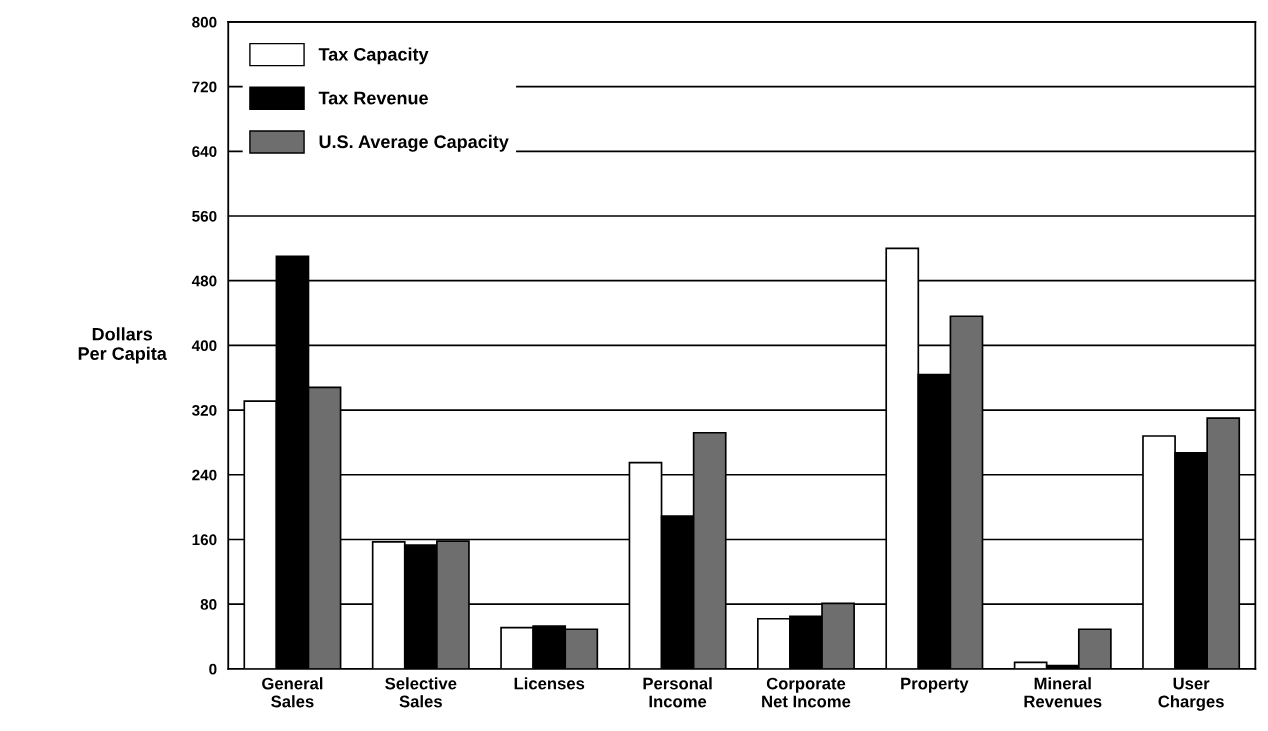 This screenshot has width=1268, height=731. Describe the element at coordinates (204, 540) in the screenshot. I see `y-tick-label: 160` at that location.